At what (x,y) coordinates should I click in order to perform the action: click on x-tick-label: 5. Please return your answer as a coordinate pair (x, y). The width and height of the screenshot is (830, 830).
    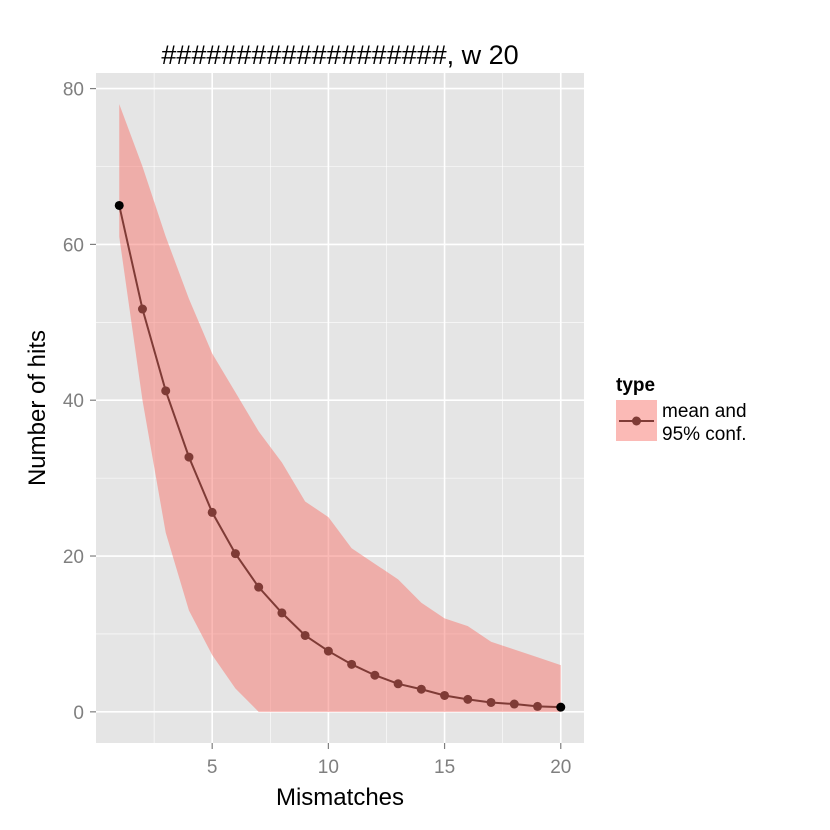
    Looking at the image, I should click on (212, 767).